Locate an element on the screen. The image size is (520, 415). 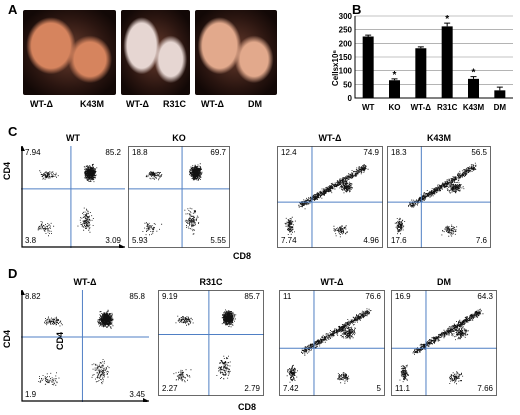
quadrant-ur-value: 85.2 is located at coordinates (113, 152).